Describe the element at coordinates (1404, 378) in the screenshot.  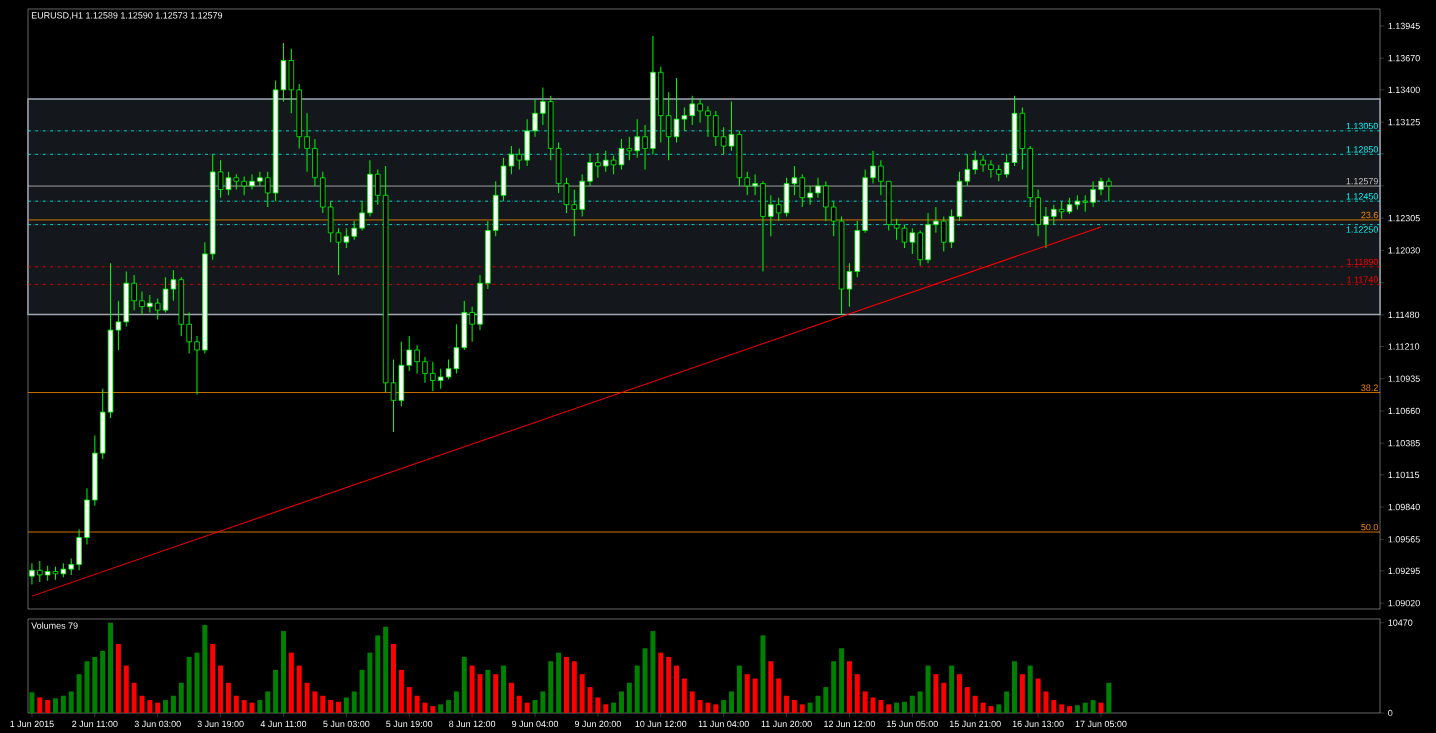
I see `y-tick-label: 1.10935` at that location.